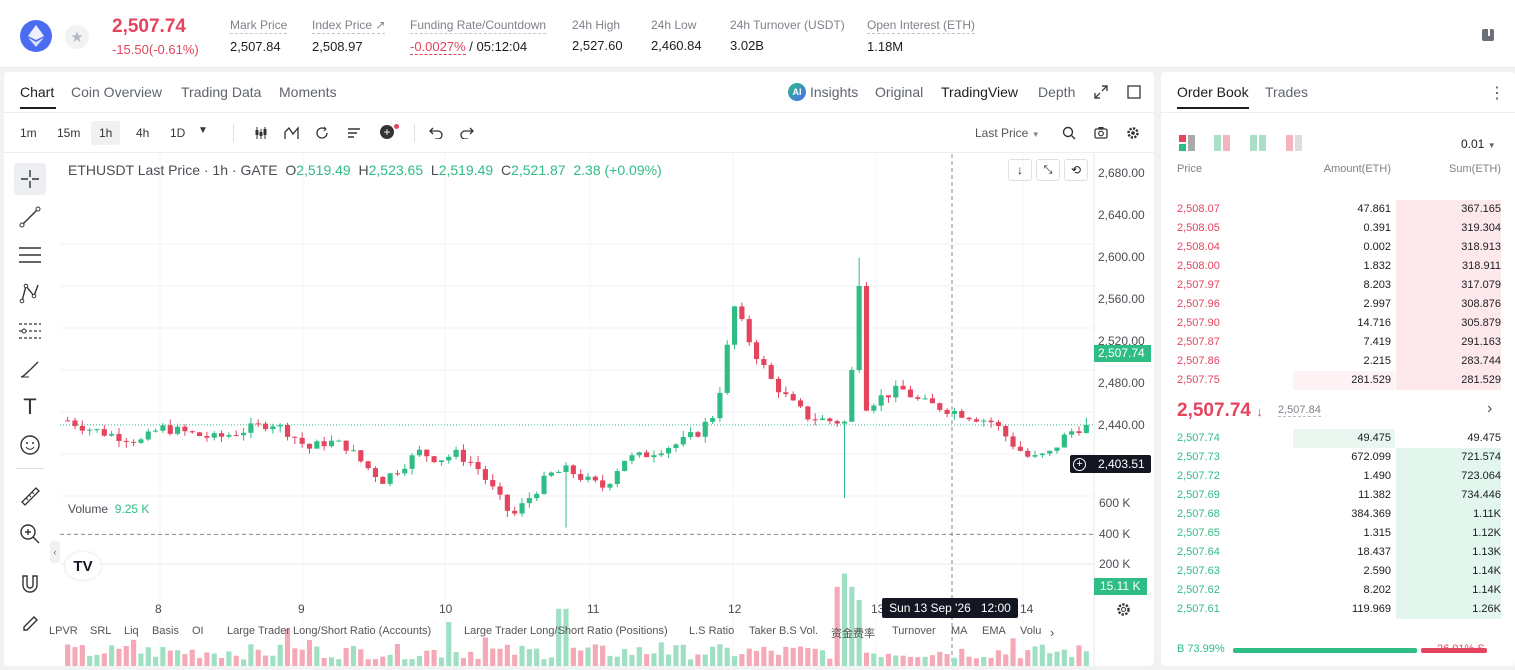 This screenshot has height=670, width=1515. What do you see at coordinates (1079, 464) in the screenshot?
I see `add-alert-icon: +` at bounding box center [1079, 464].